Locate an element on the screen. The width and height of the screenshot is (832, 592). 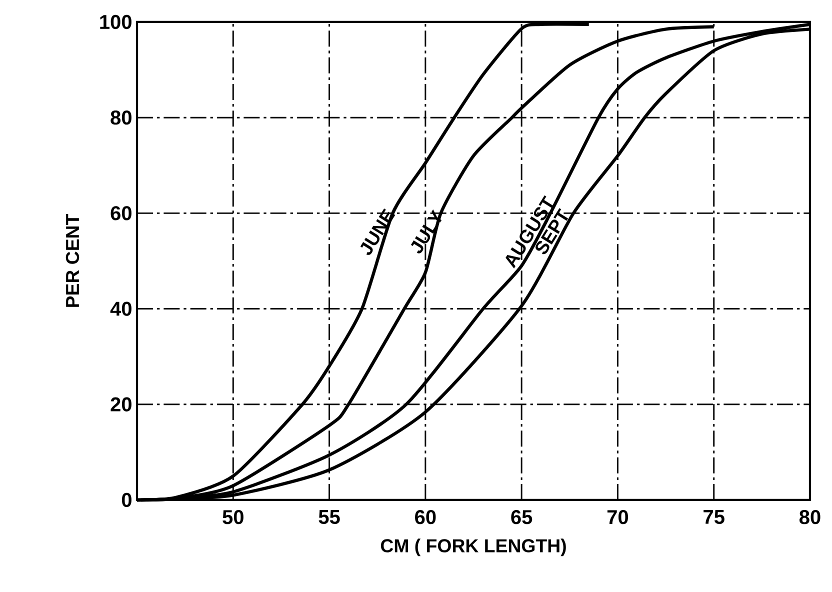
x-tick-label: 80 is located at coordinates (810, 517).